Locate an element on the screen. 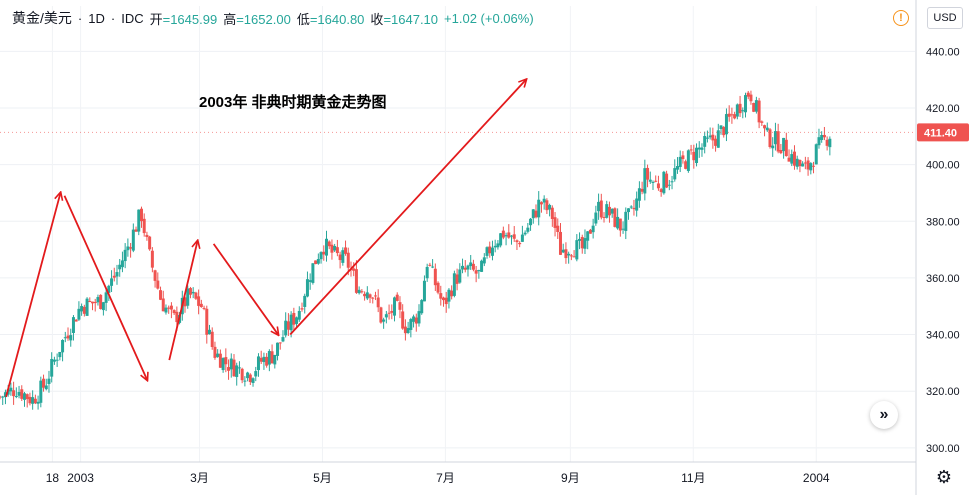 The image size is (976, 500). interval-label: 1D is located at coordinates (96, 18).